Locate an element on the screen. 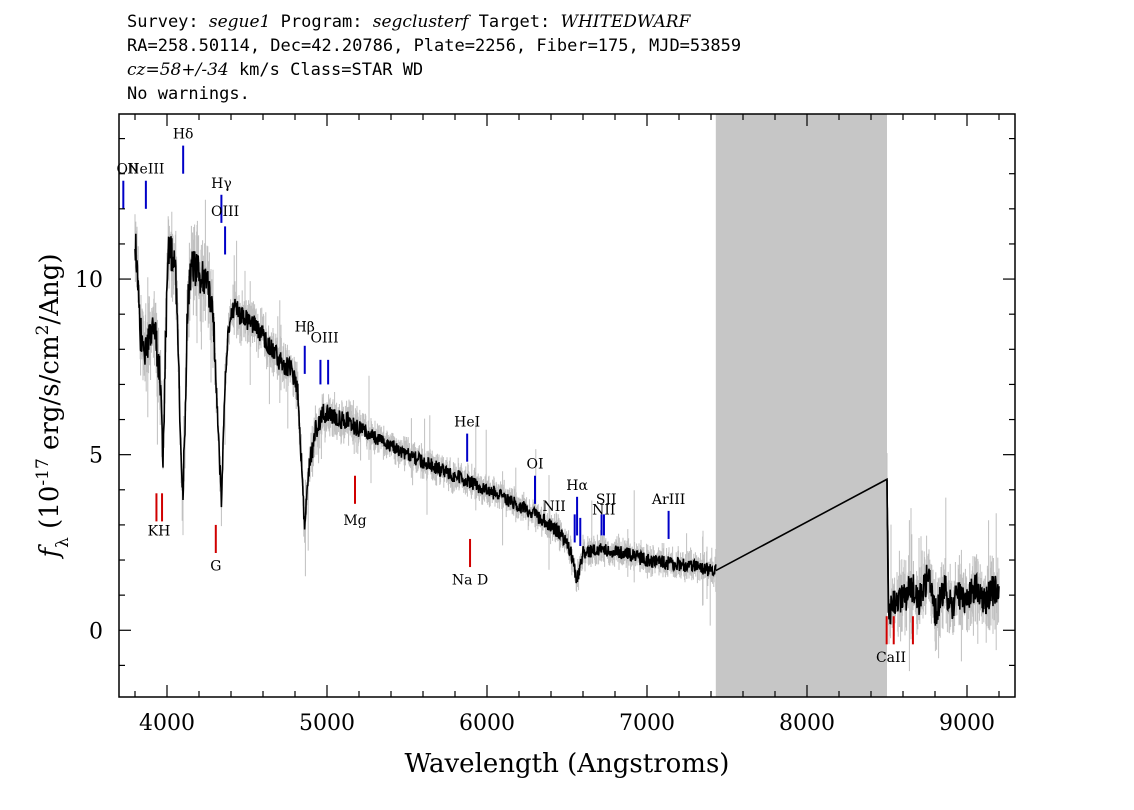 The height and width of the screenshot is (810, 1134). line-label-sii: SII is located at coordinates (606, 500).